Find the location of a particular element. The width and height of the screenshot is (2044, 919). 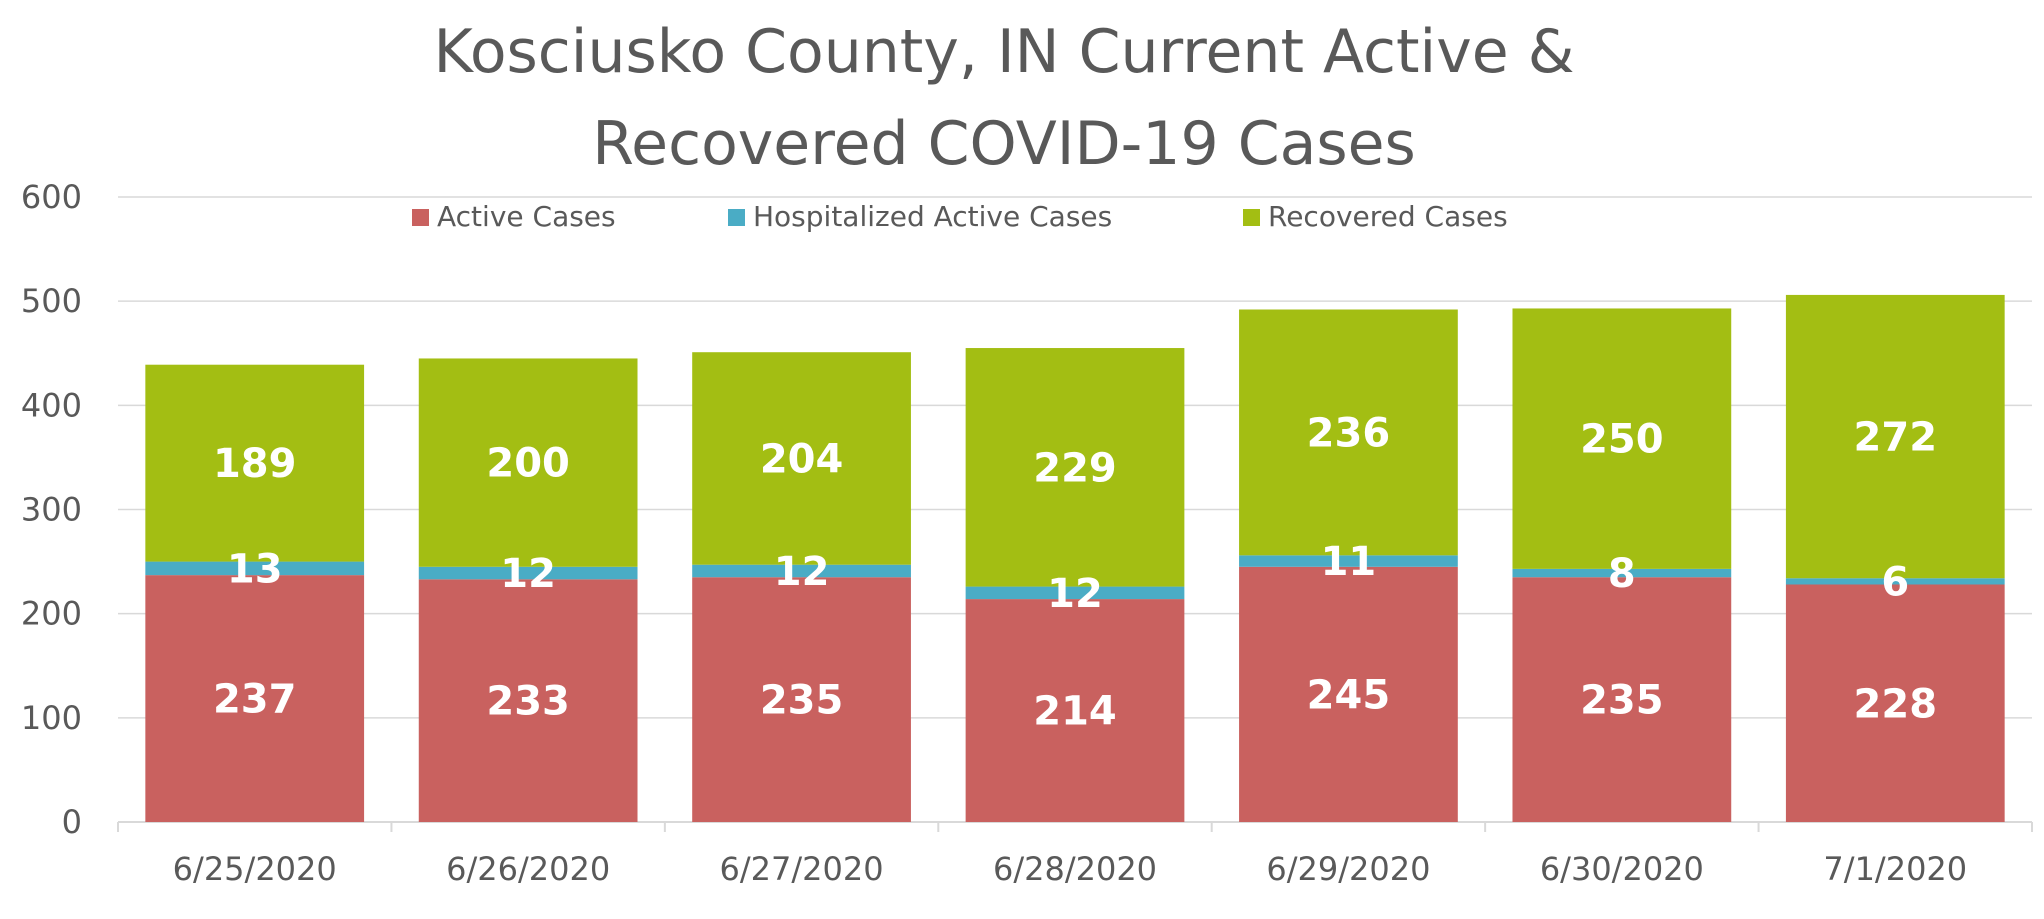

data-label: 189 is located at coordinates (255, 464).